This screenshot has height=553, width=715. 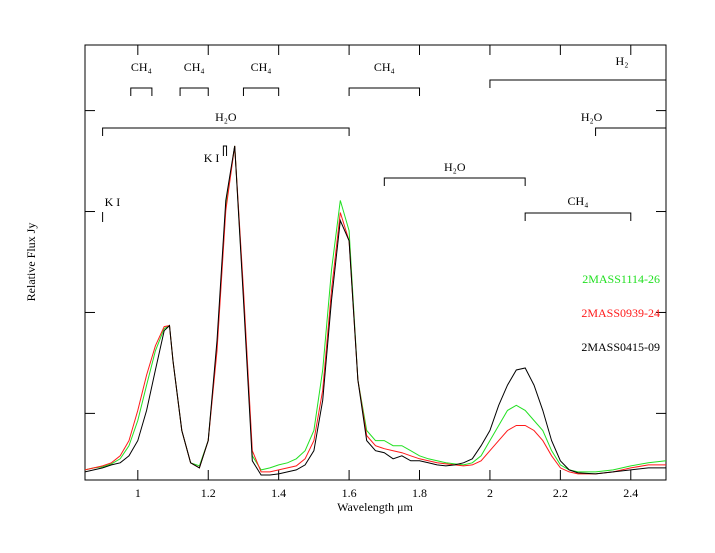 What do you see at coordinates (620, 347) in the screenshot?
I see `legend-entry: 2MASS0415-09` at bounding box center [620, 347].